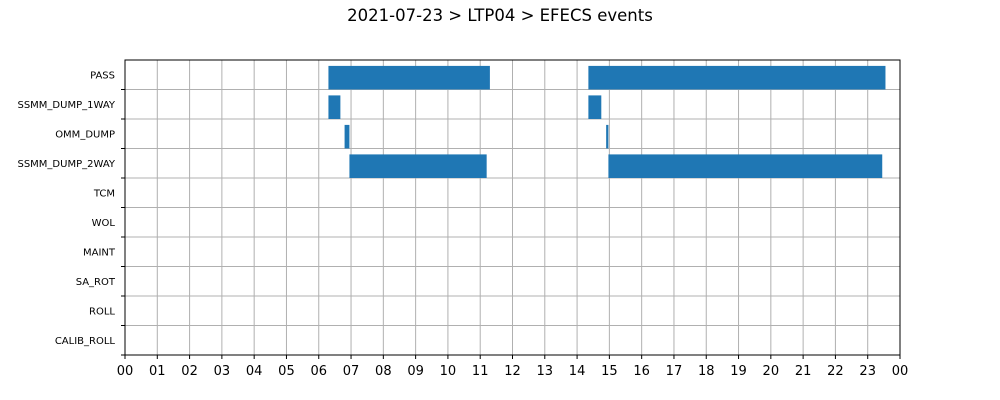 The width and height of the screenshot is (1000, 400). I want to click on y-tick-label: SSMM_DUMP_2WAY, so click(66, 164).